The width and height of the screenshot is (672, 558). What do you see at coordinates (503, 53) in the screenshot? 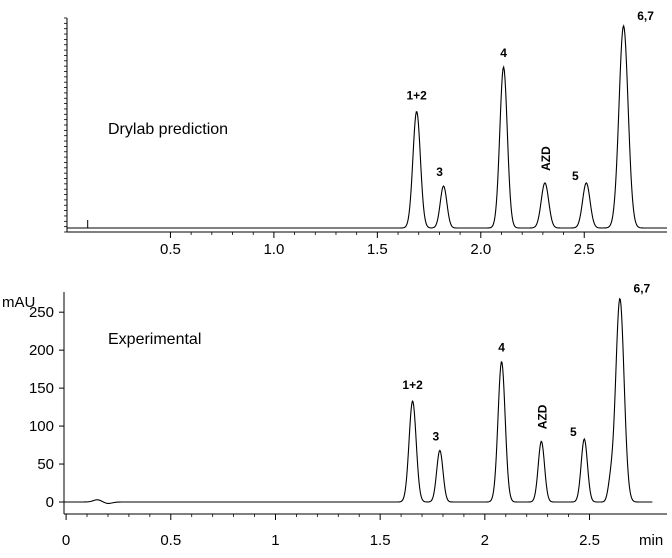
I see `top-peak-label: 4` at bounding box center [503, 53].